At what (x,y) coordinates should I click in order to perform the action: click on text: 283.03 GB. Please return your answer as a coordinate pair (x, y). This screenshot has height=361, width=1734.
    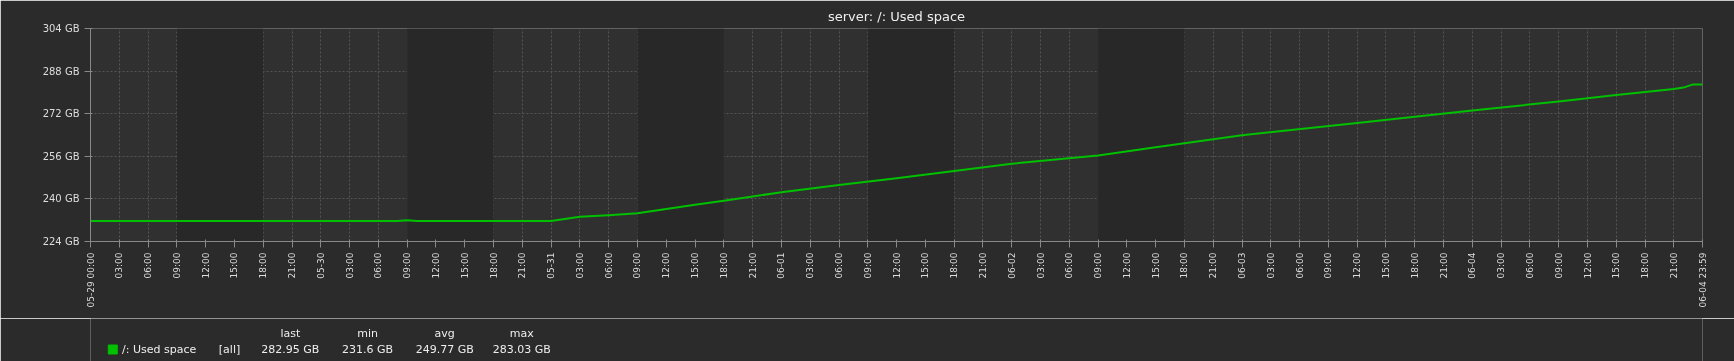
    Looking at the image, I should click on (521, 349).